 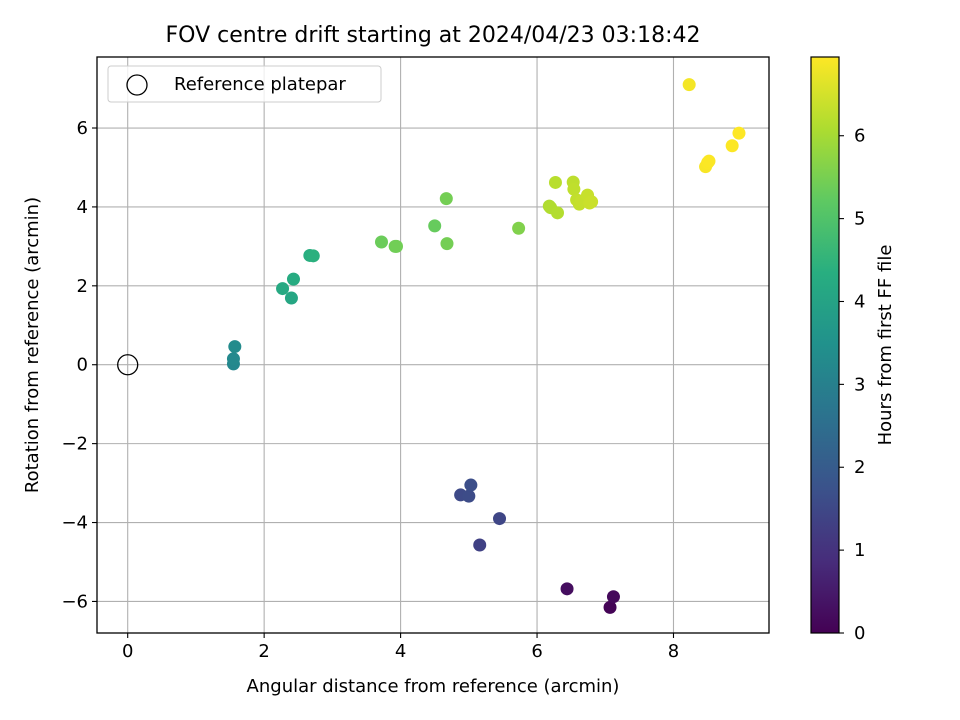 What do you see at coordinates (74, 444) in the screenshot?
I see `y-tick-label: −2` at bounding box center [74, 444].